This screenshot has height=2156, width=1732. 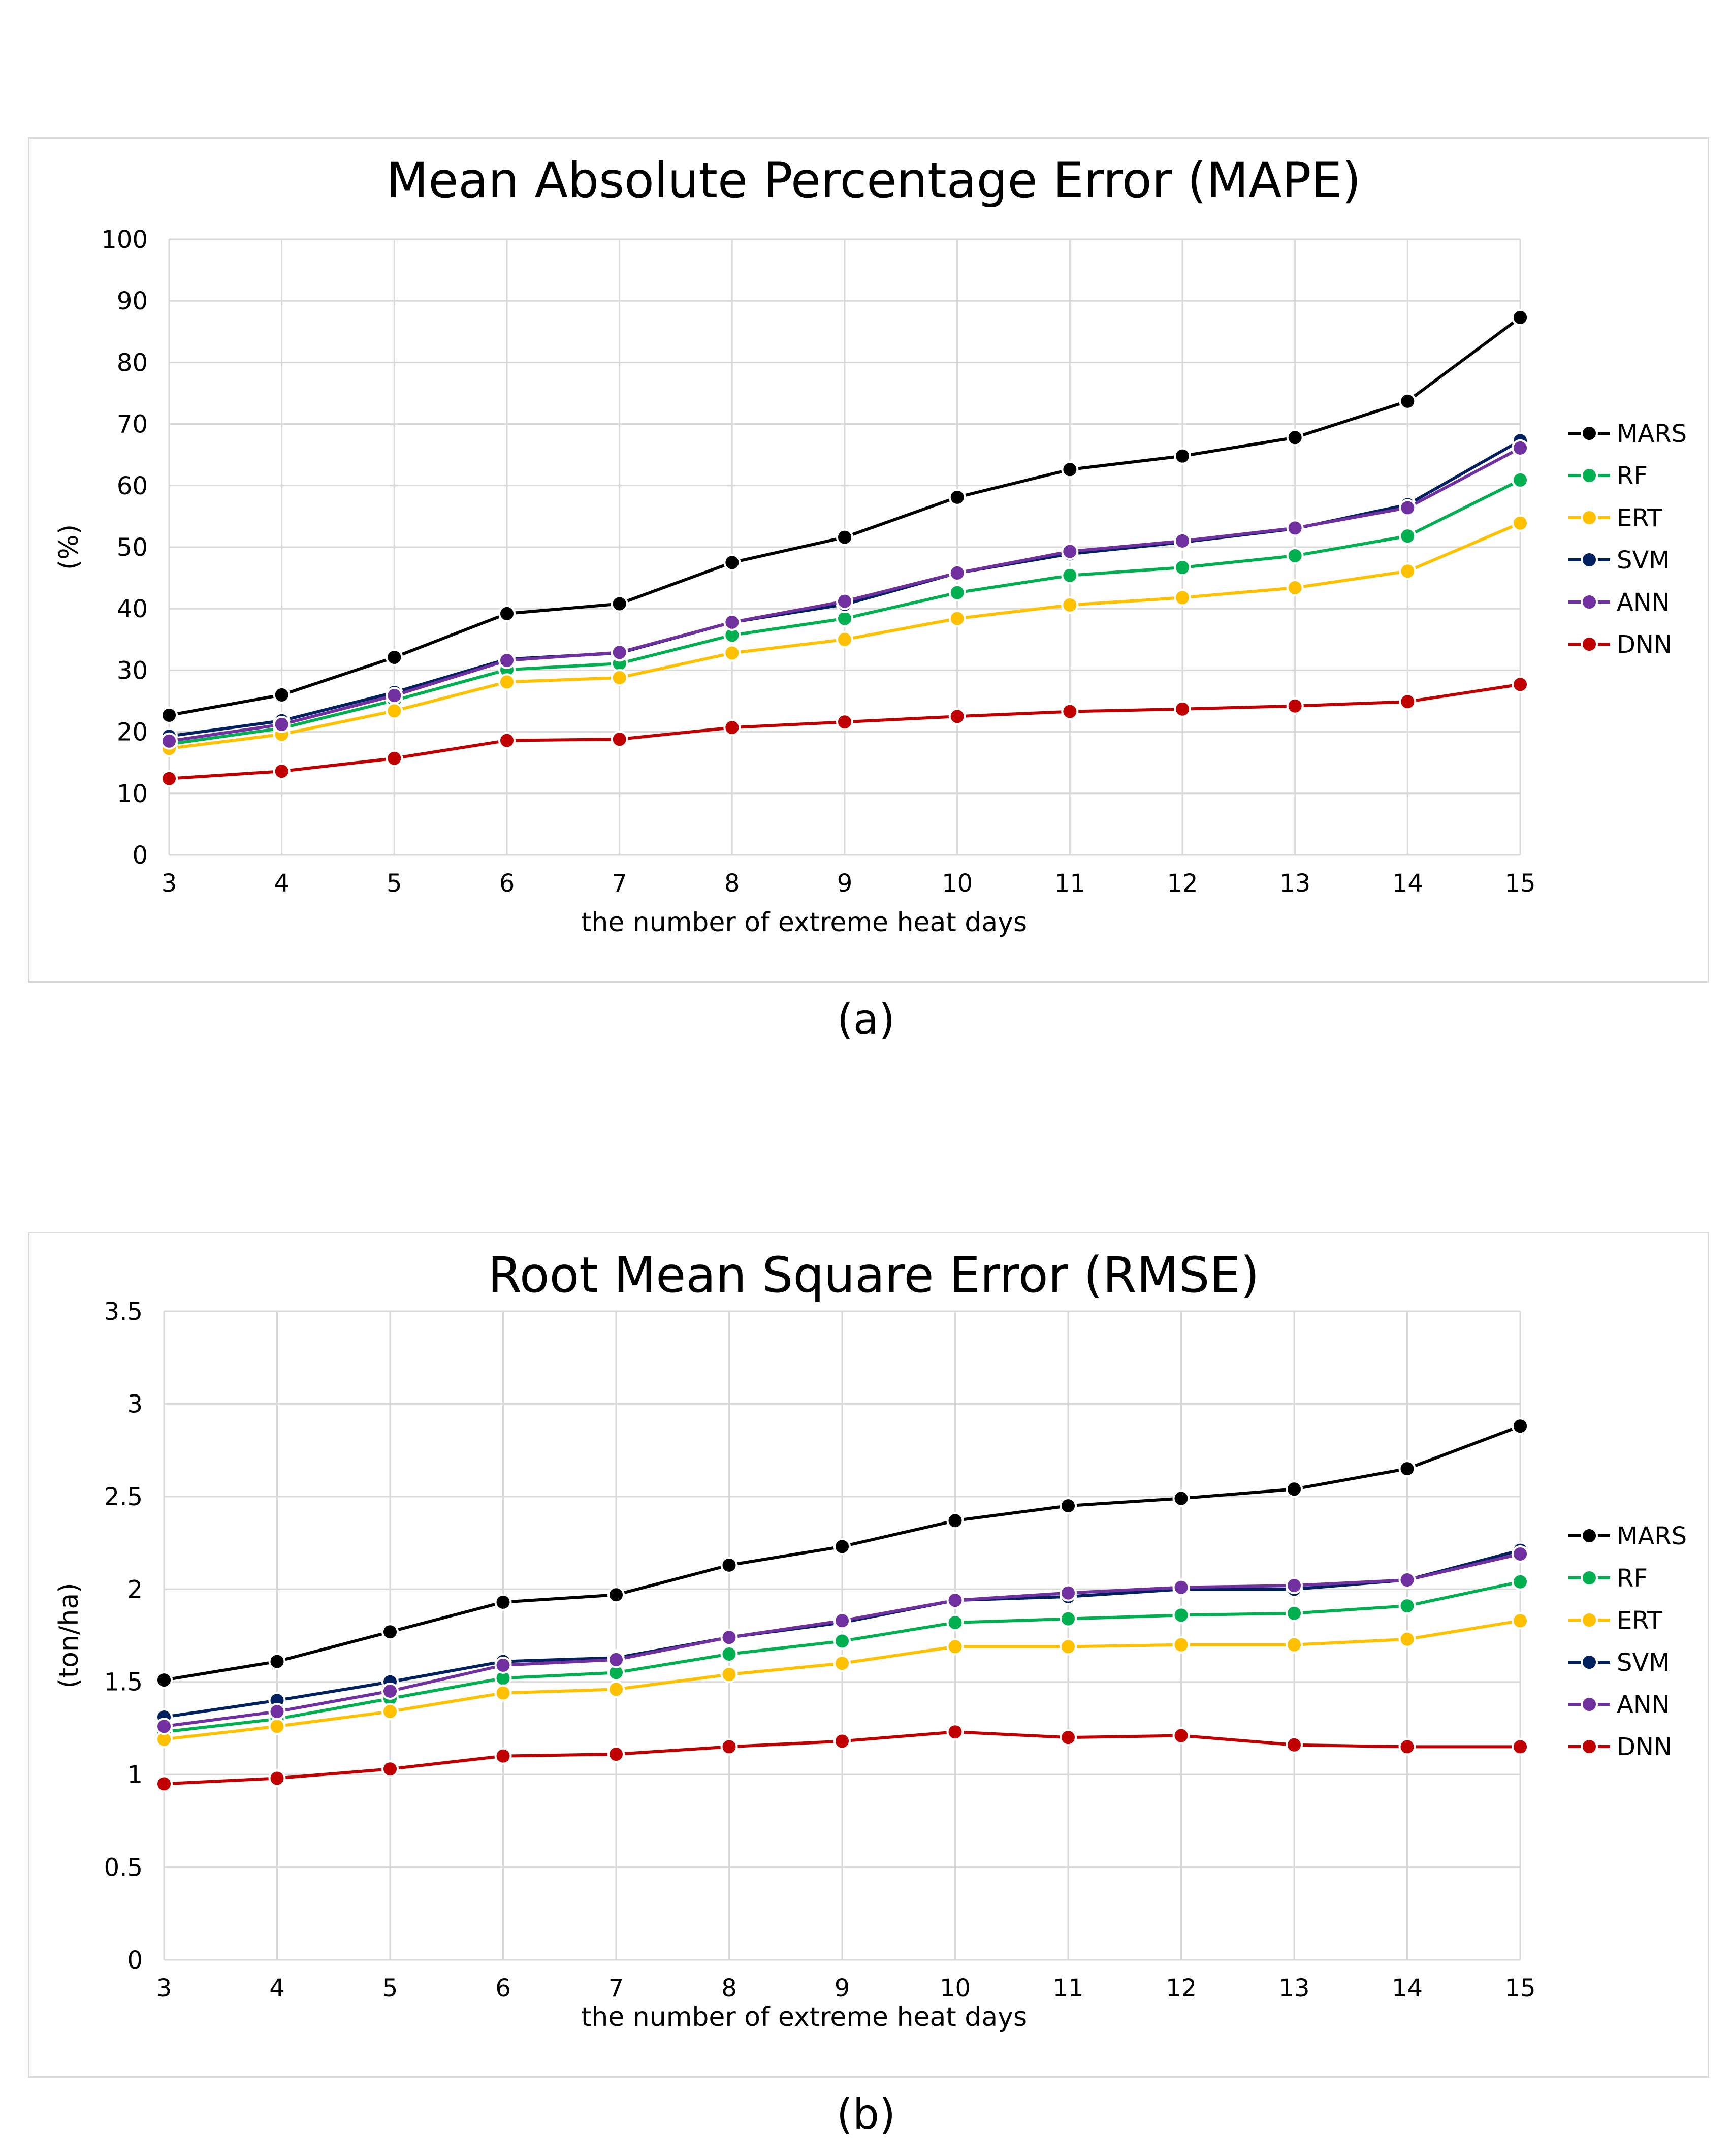 What do you see at coordinates (132, 609) in the screenshot?
I see `y-tick-label: 40` at bounding box center [132, 609].